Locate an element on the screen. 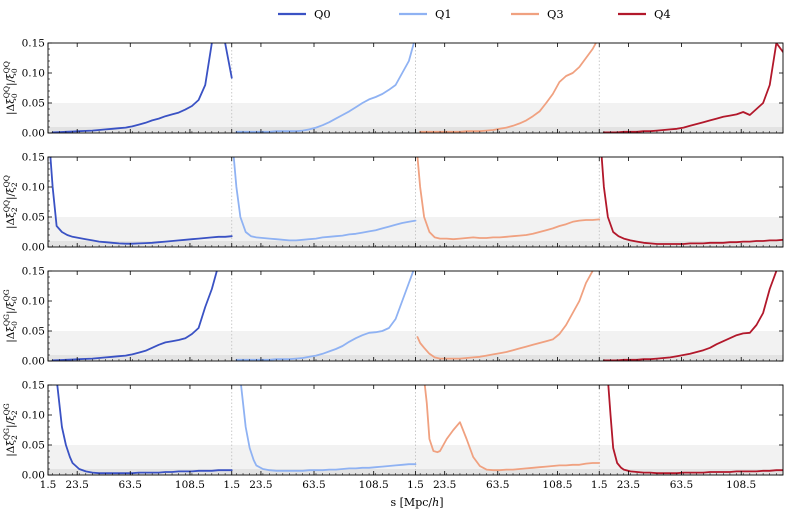 This screenshot has width=788, height=513. legend-entry-q0: Q0 is located at coordinates (304, 14).